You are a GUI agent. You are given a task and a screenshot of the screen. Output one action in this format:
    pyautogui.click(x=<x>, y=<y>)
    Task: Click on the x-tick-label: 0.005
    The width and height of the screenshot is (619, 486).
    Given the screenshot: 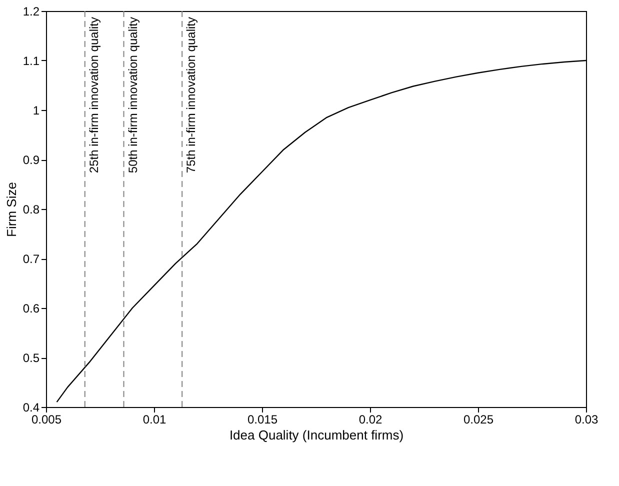 What is the action you would take?
    pyautogui.click(x=46, y=419)
    